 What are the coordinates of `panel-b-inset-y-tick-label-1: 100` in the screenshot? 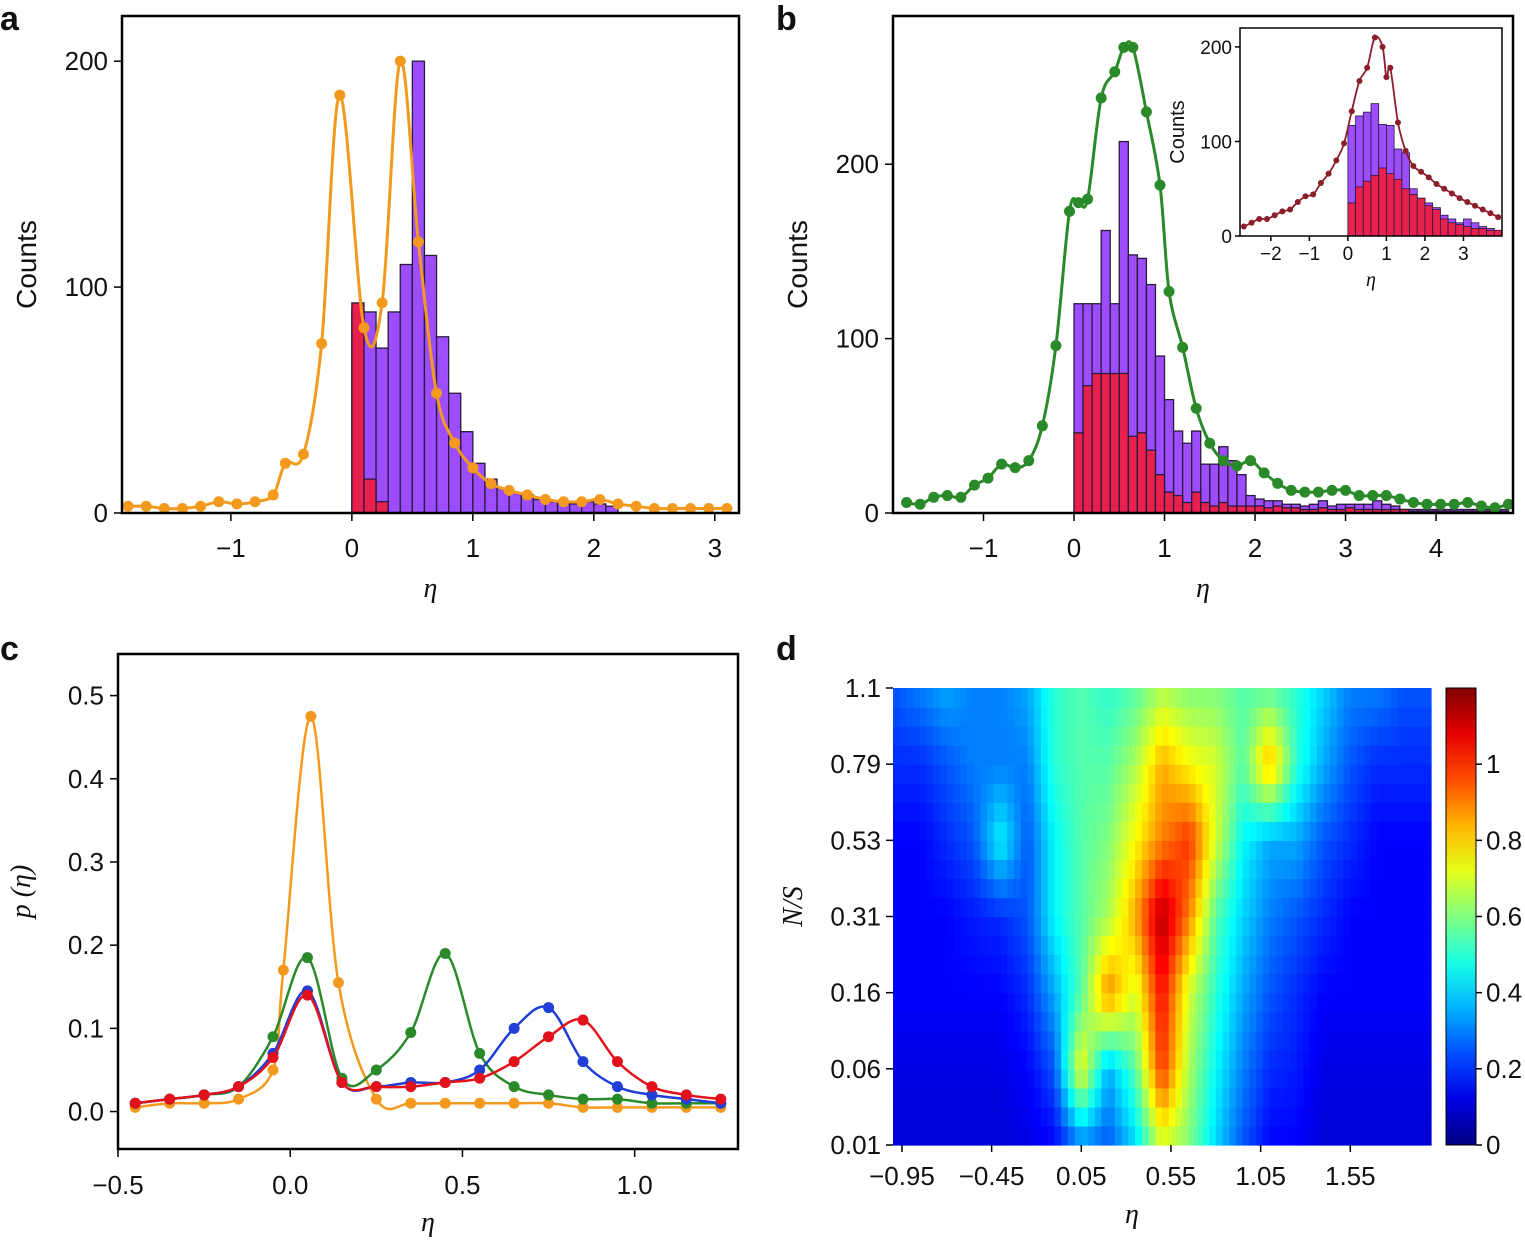 It's located at (1216, 142).